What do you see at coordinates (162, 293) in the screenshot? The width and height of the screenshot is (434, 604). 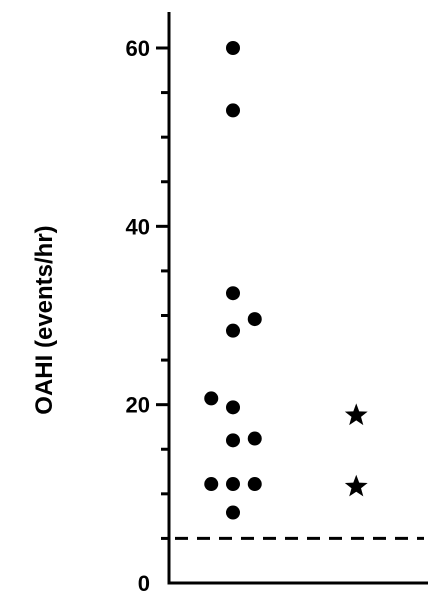 I see `y-ticks` at bounding box center [162, 293].